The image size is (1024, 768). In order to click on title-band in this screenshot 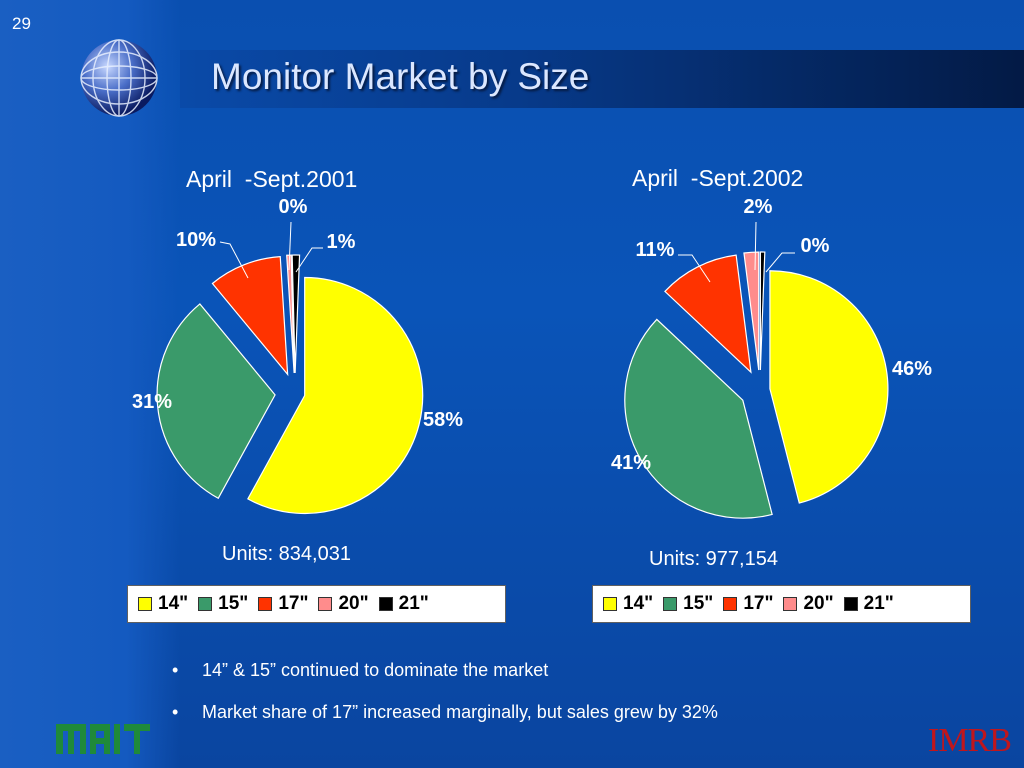, I will do `click(602, 79)`.